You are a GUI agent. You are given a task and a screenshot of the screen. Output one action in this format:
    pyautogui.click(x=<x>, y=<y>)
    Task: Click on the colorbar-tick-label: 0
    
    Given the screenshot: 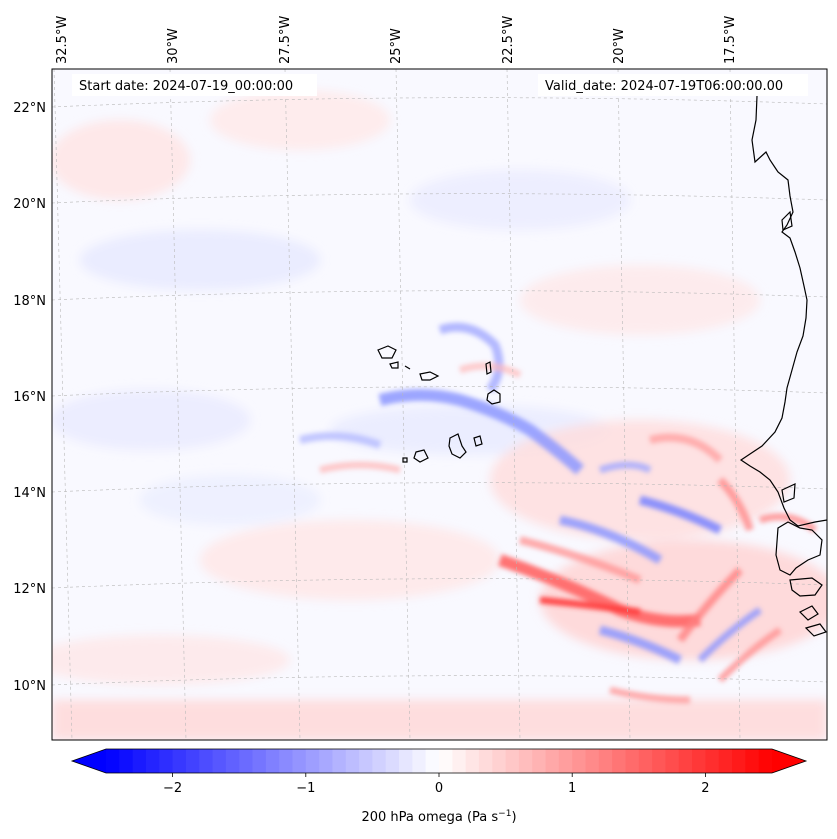 What is the action you would take?
    pyautogui.click(x=439, y=788)
    